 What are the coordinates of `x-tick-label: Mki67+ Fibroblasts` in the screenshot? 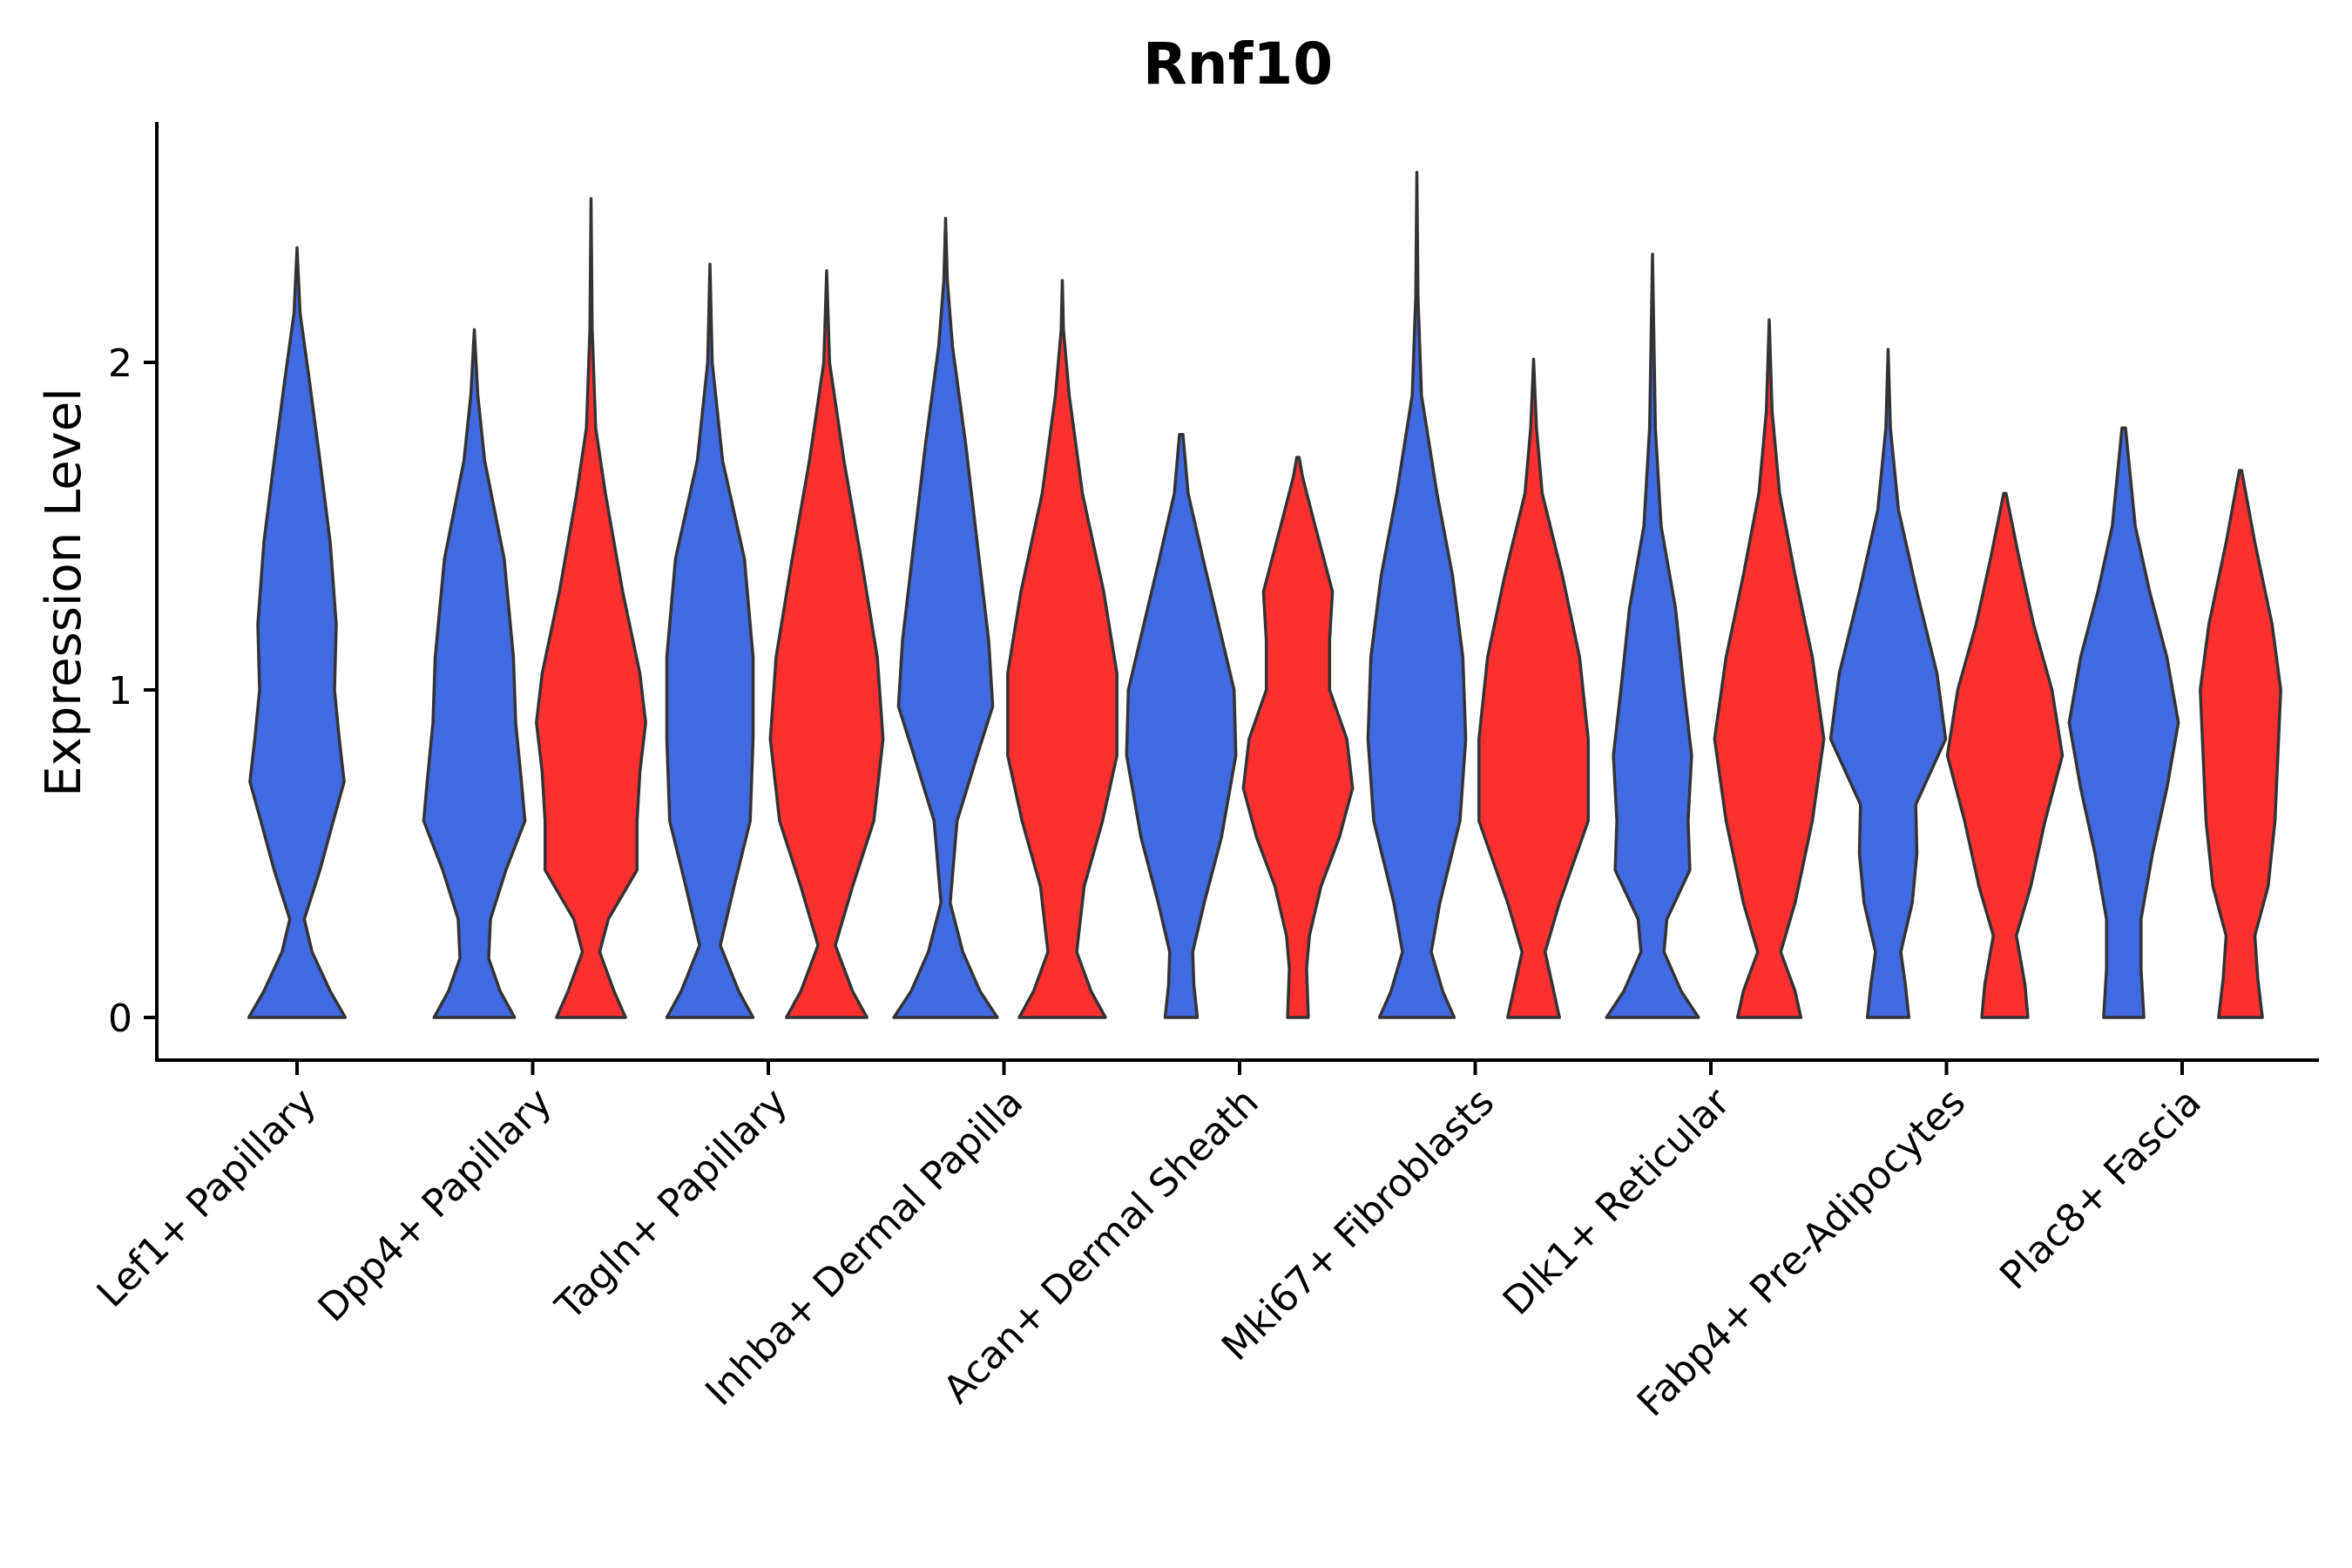 It's located at (1358, 1224).